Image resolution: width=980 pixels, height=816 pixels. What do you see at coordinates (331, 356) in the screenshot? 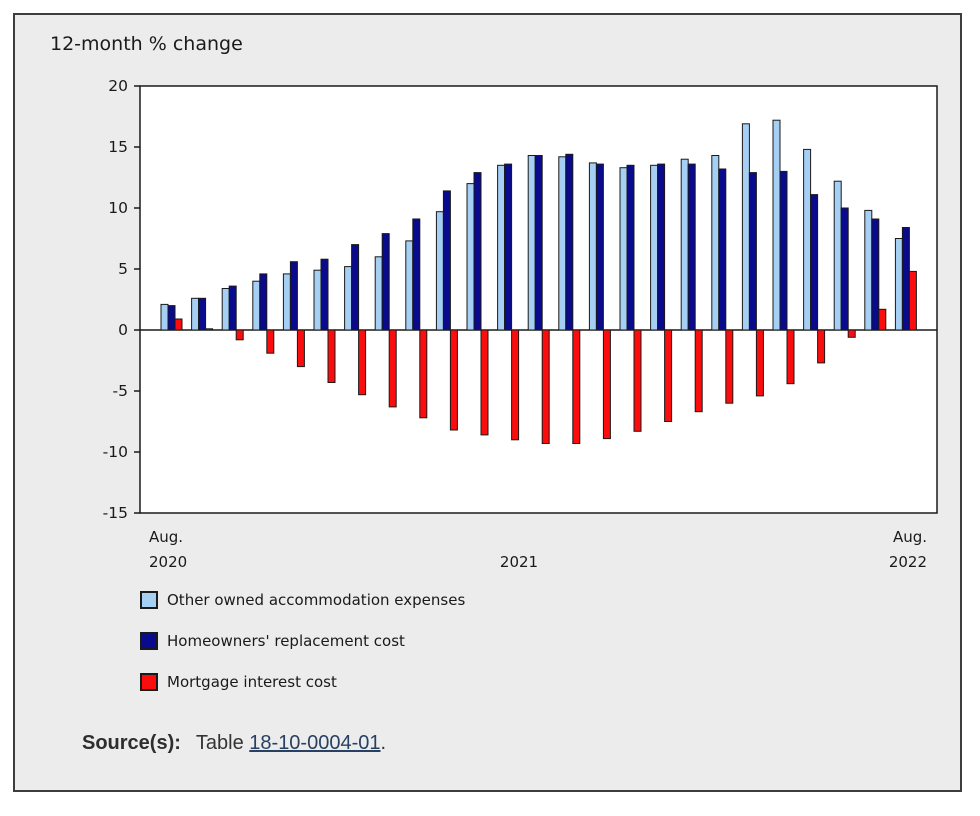
I see `bar-series2-month5` at bounding box center [331, 356].